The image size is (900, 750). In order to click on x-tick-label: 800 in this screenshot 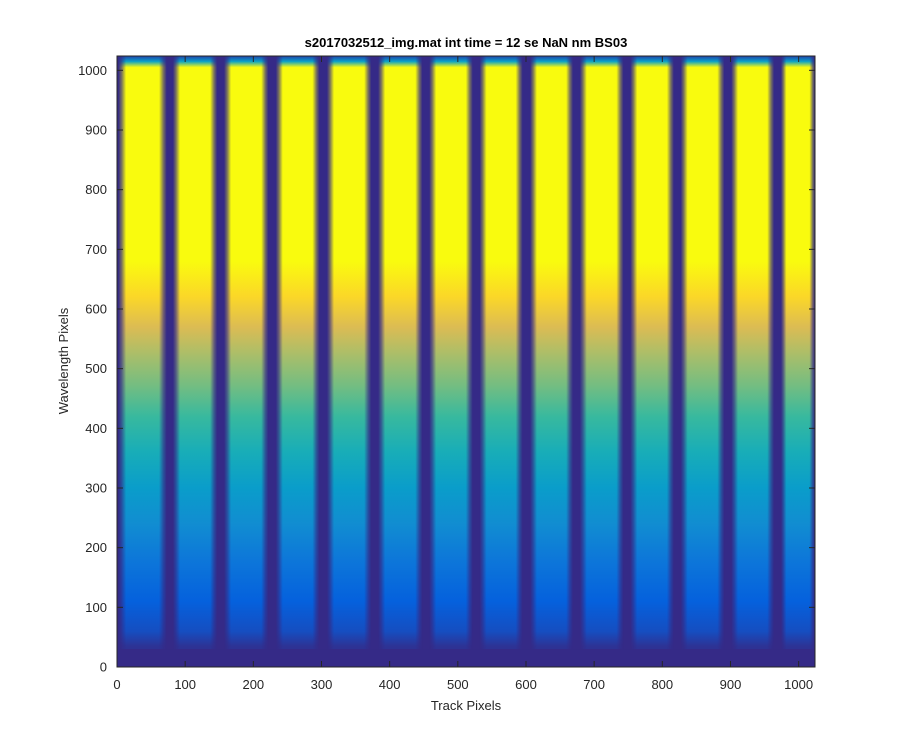, I will do `click(662, 684)`.